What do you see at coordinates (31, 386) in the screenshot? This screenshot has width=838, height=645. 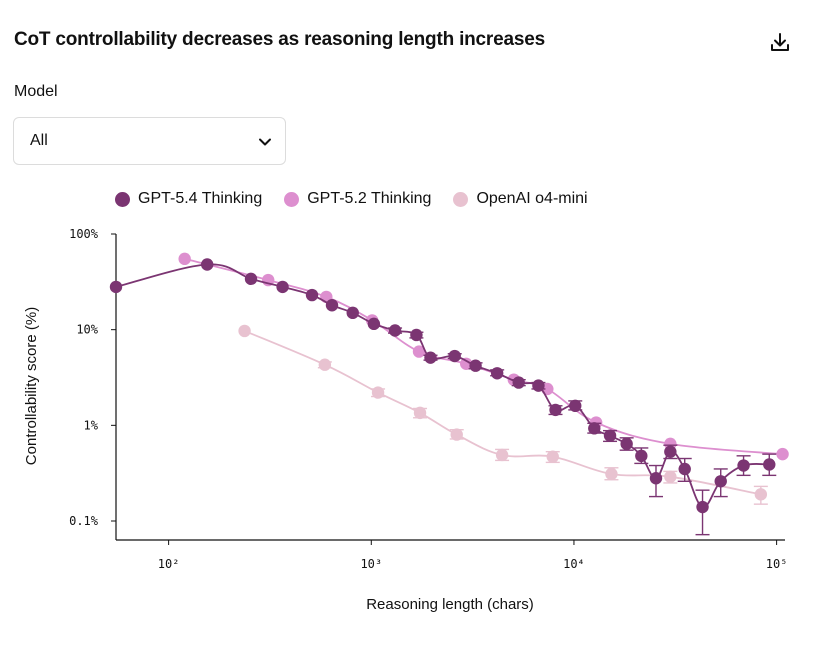 I see `y-axis-label: Controllability score (%)` at bounding box center [31, 386].